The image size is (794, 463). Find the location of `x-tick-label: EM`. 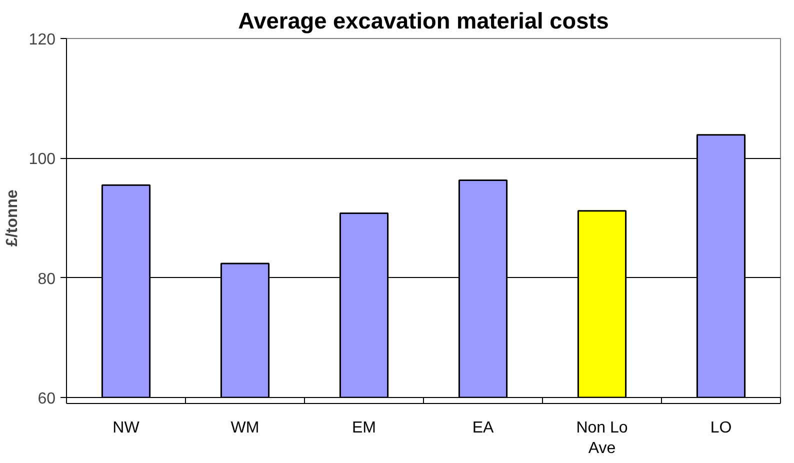

x-tick-label: EM is located at coordinates (364, 428).